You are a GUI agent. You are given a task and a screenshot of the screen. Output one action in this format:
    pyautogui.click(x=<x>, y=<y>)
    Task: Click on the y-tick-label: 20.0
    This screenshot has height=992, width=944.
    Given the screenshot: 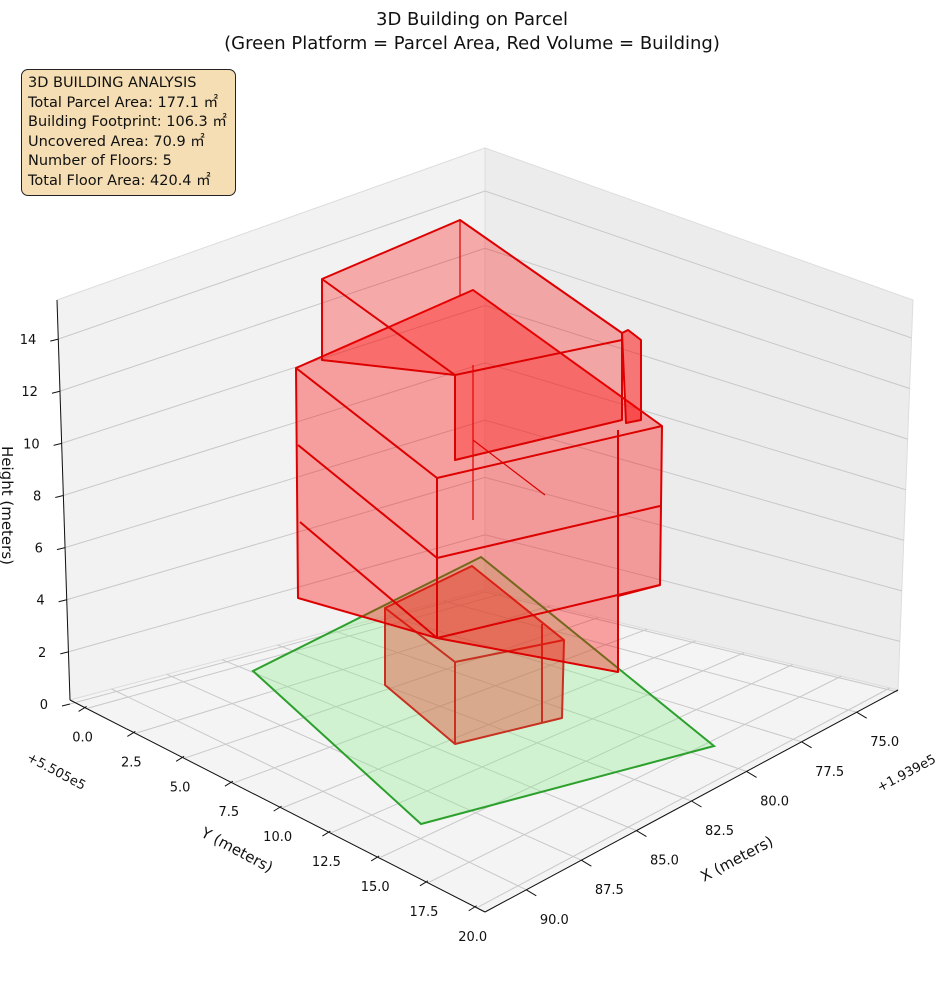 What is the action you would take?
    pyautogui.click(x=472, y=937)
    